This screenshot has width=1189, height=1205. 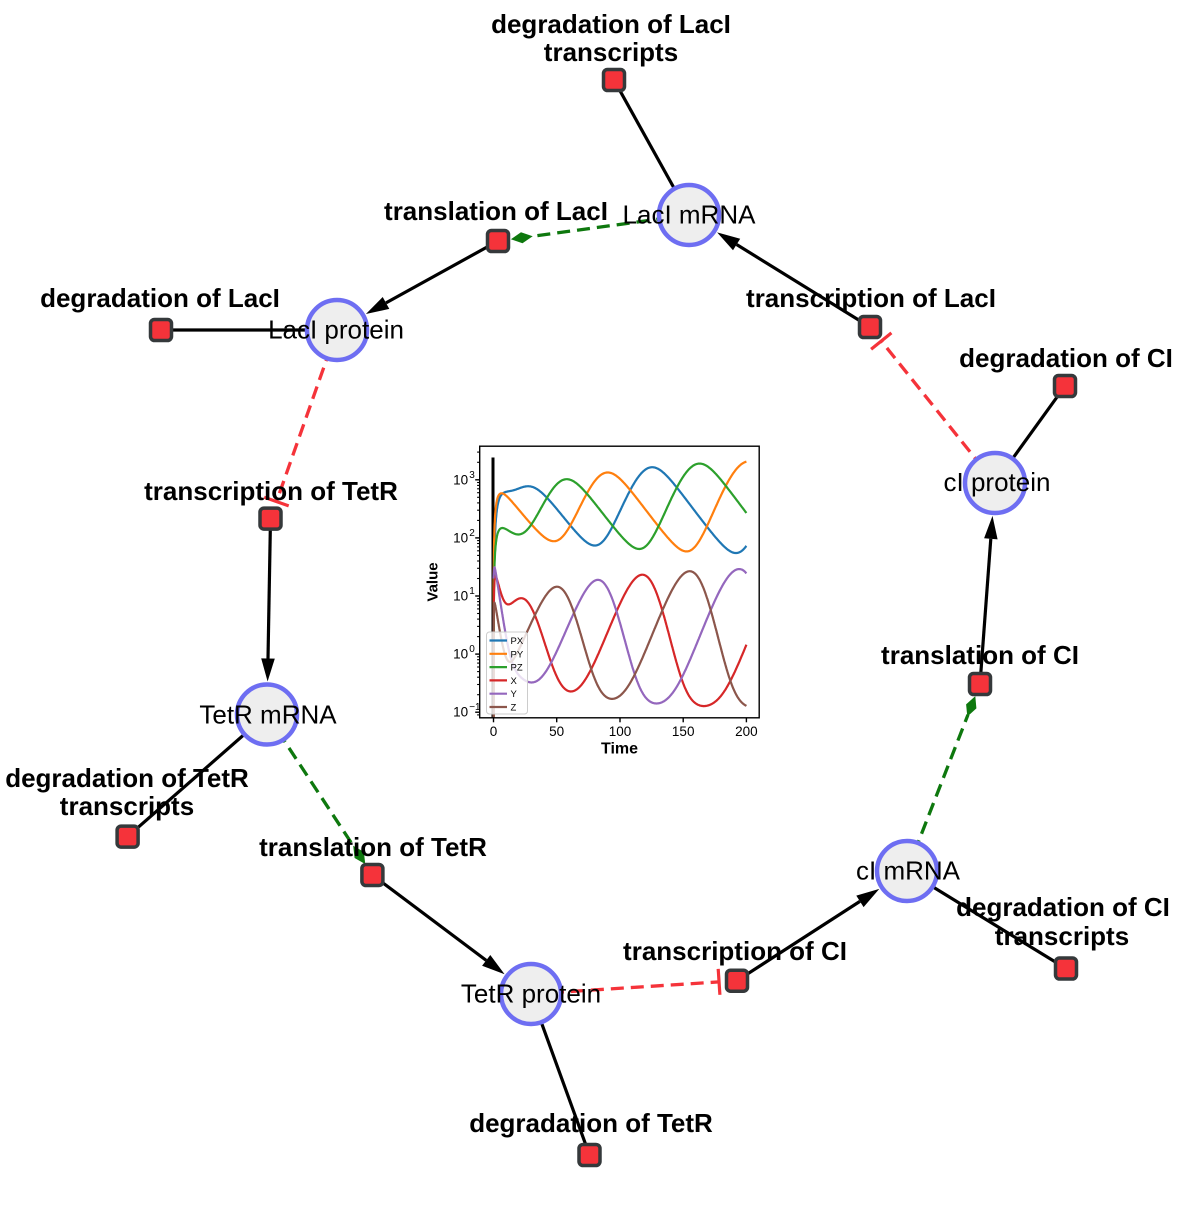 I want to click on svg-text: 150, so click(x=683, y=731).